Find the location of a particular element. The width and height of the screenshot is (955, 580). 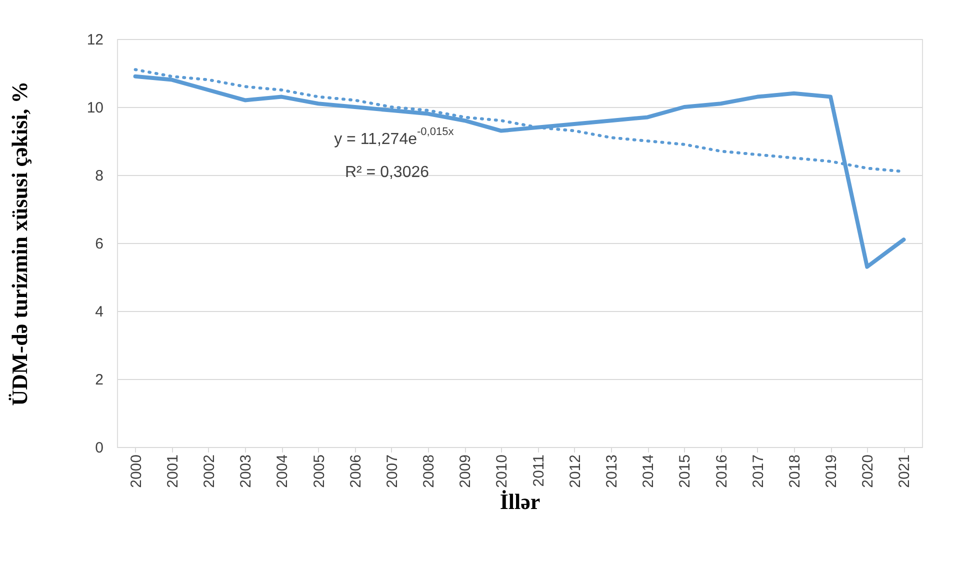

x-tick-label: 2021 is located at coordinates (905, 471).